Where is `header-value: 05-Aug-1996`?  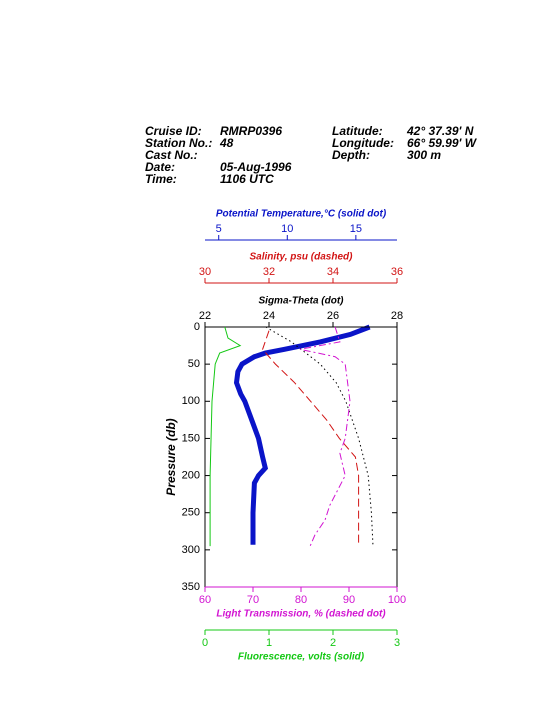
header-value: 05-Aug-1996 is located at coordinates (256, 167).